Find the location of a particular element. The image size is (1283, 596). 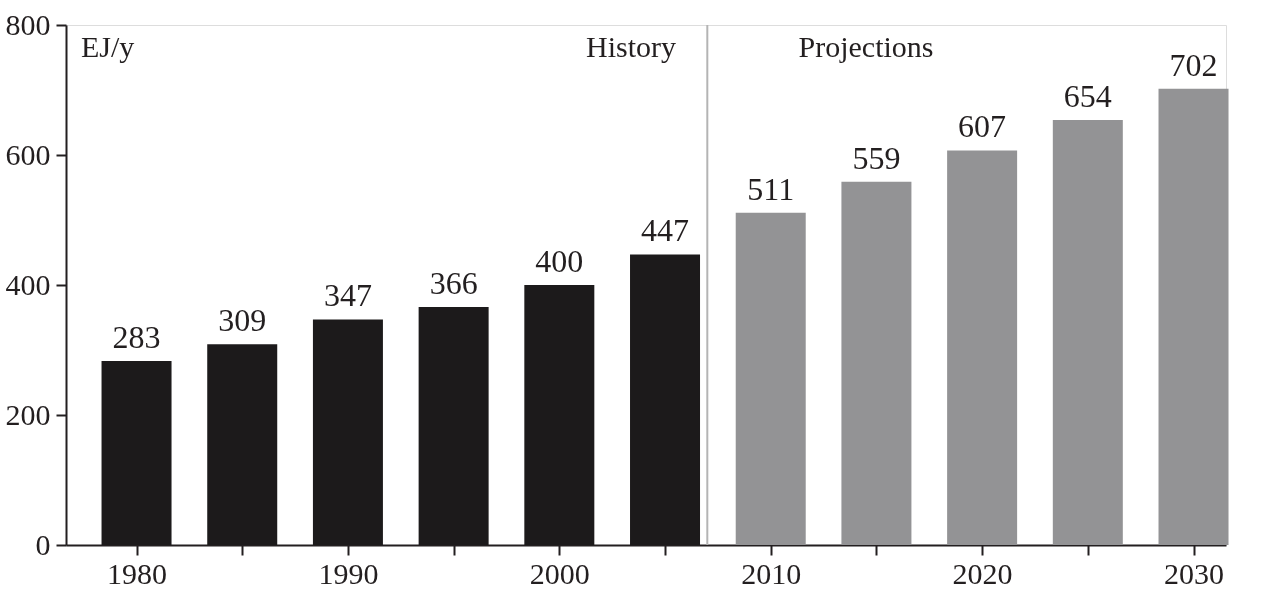

data-label: 559 is located at coordinates (876, 157).